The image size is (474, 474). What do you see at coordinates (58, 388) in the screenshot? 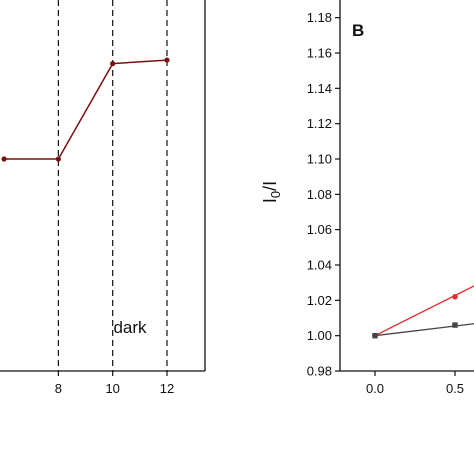
I see `left-x-tick-label: 8` at bounding box center [58, 388].